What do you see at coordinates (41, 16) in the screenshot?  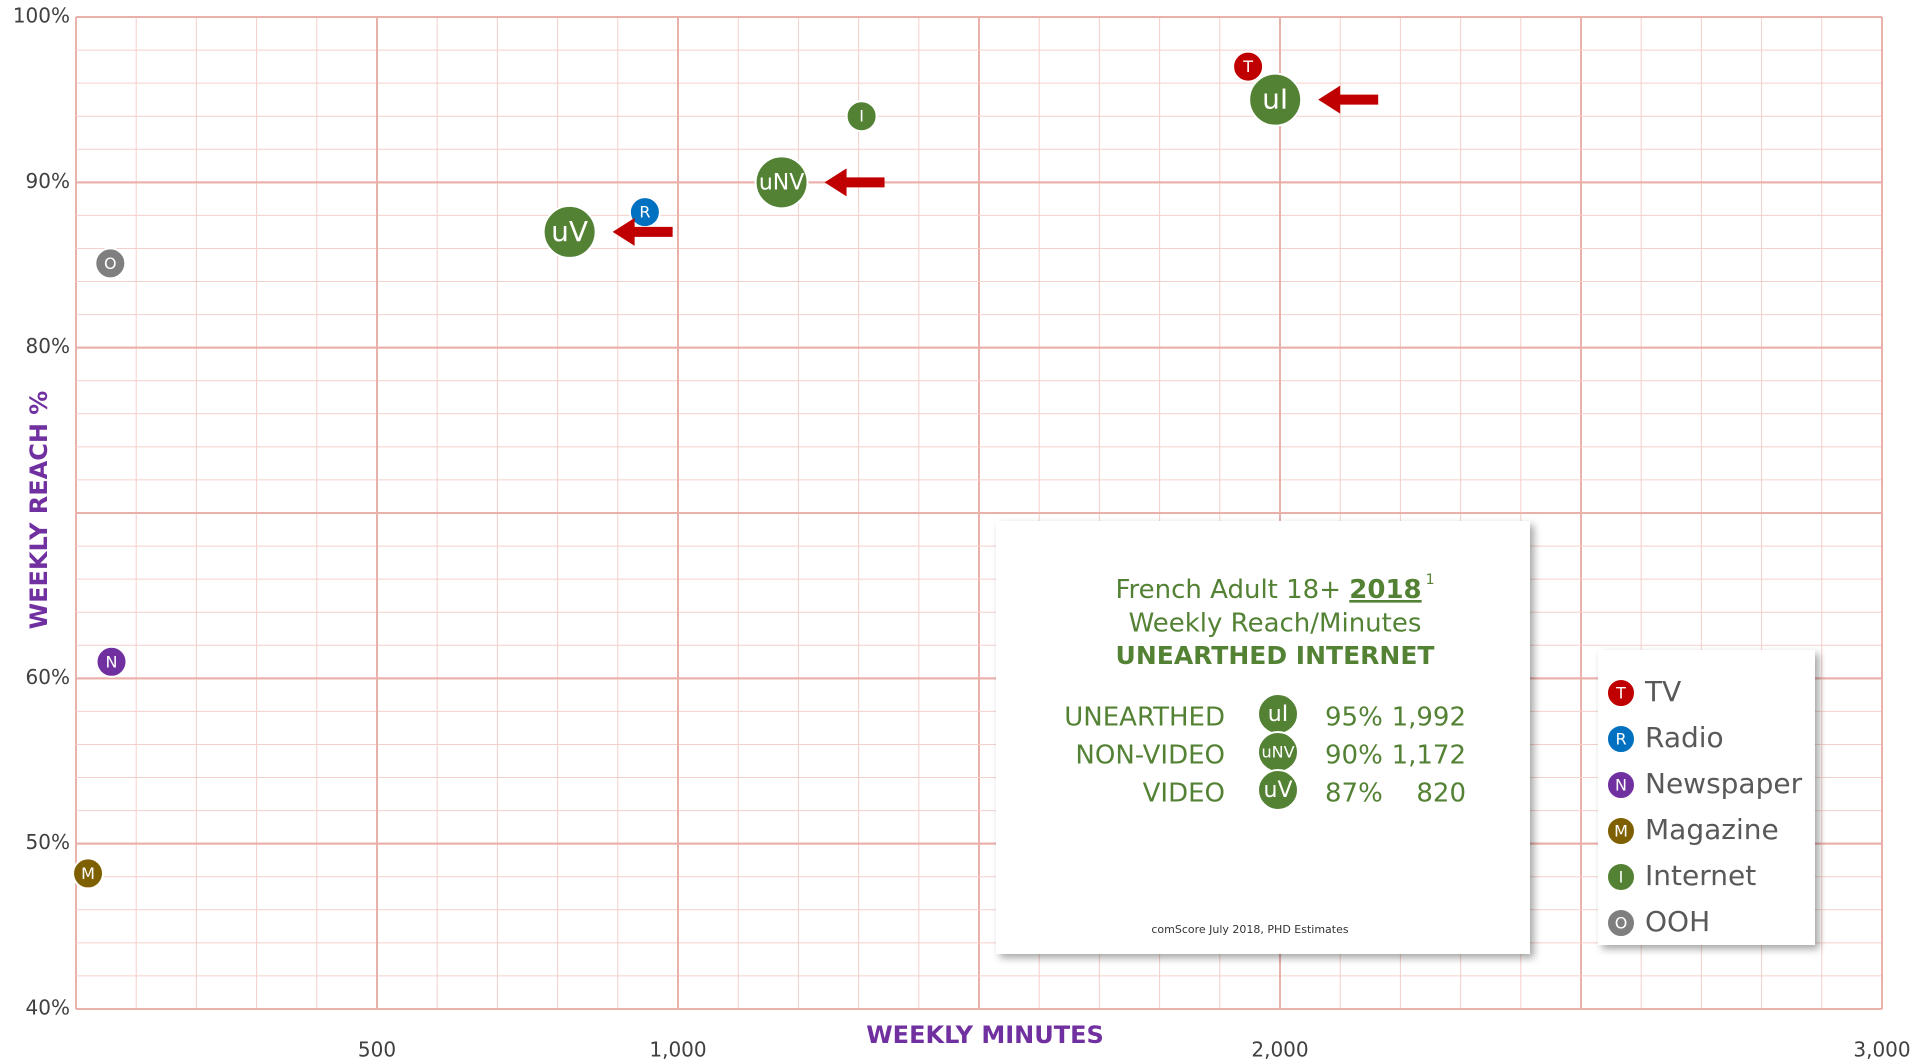 I see `y-tick-label: 100%` at bounding box center [41, 16].